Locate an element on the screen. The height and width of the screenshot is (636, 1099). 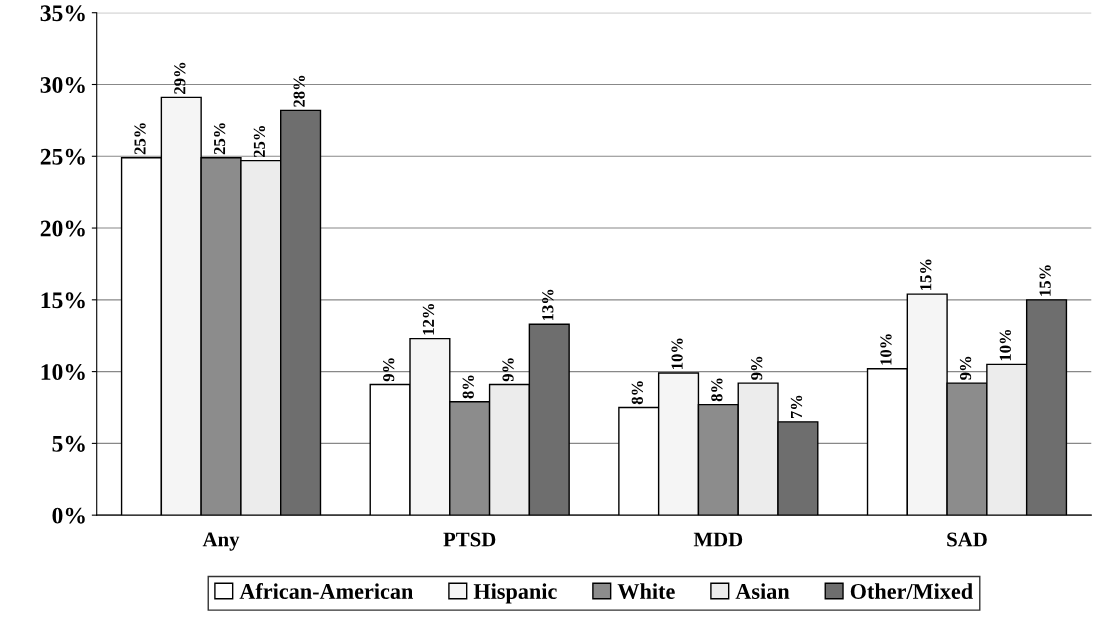
y-tick-label: 10% is located at coordinates (63, 372).